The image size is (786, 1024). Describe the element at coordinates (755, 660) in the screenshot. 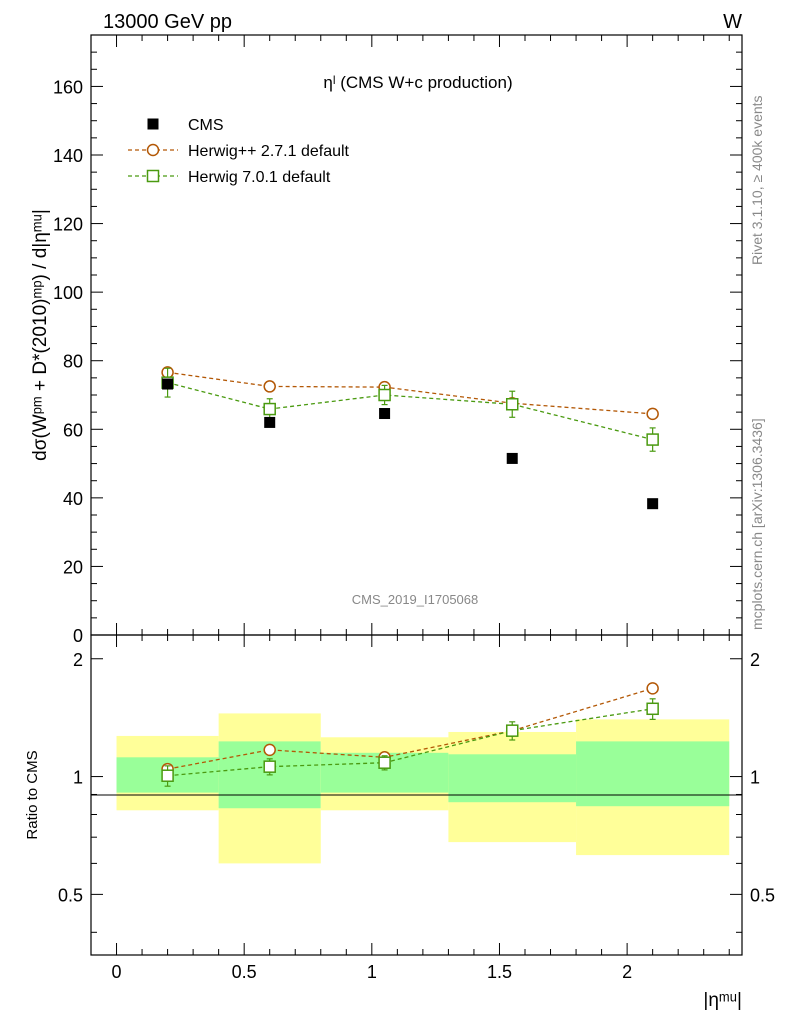

I see `ratio-y-tick-label-right: 2` at that location.